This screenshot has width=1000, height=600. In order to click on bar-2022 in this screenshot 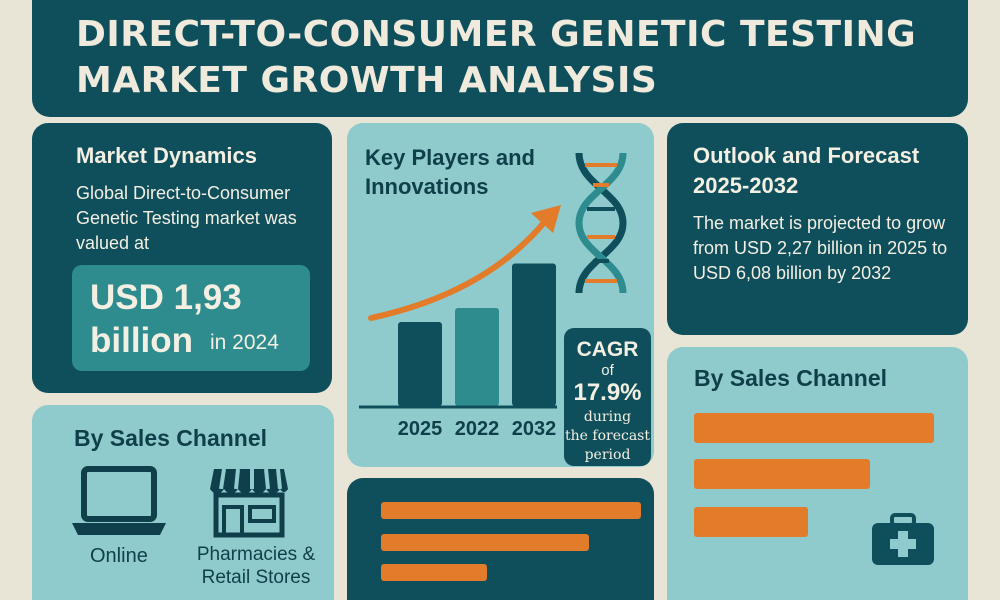, I will do `click(477, 356)`.